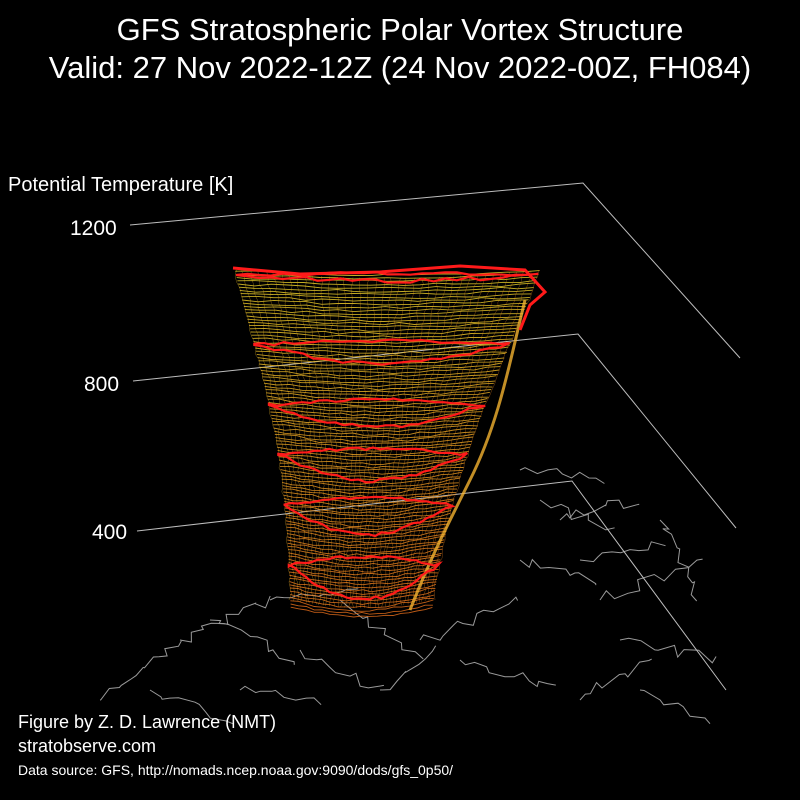 This screenshot has height=800, width=800. What do you see at coordinates (93, 228) in the screenshot?
I see `z-tick-label: 1200` at bounding box center [93, 228].